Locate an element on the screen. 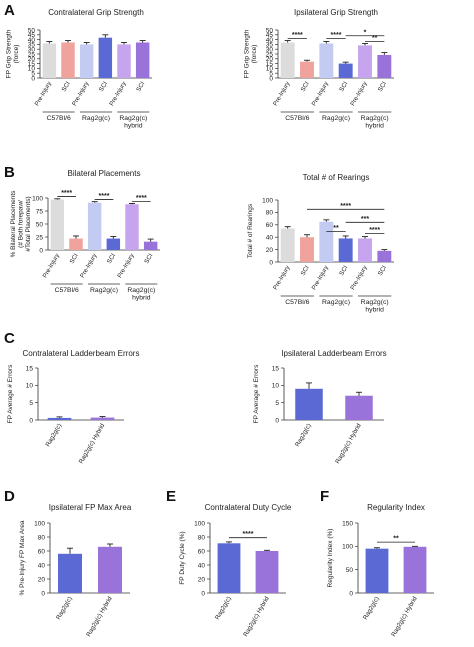 The image size is (474, 647). y-axis-label: % Pre-Injury FP Max Area is located at coordinates (22, 557).